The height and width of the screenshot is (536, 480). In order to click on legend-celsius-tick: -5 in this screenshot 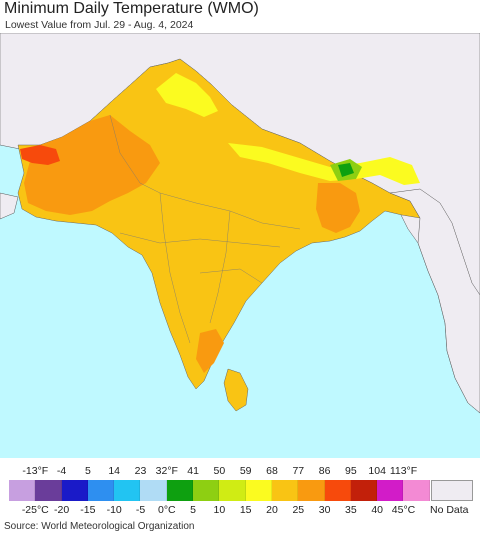, I will do `click(140, 510)`.